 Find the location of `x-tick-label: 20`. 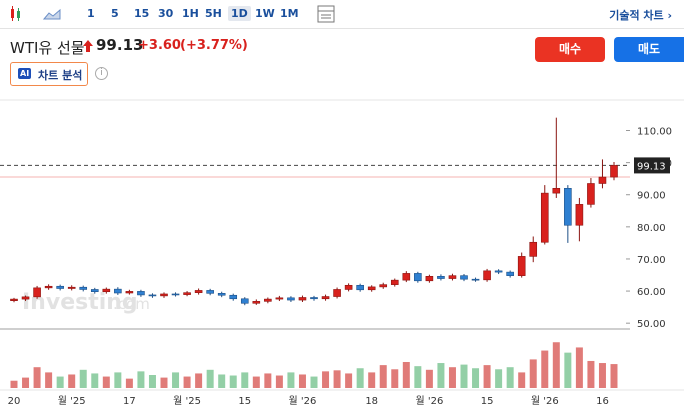

x-tick-label: 20 is located at coordinates (14, 401).